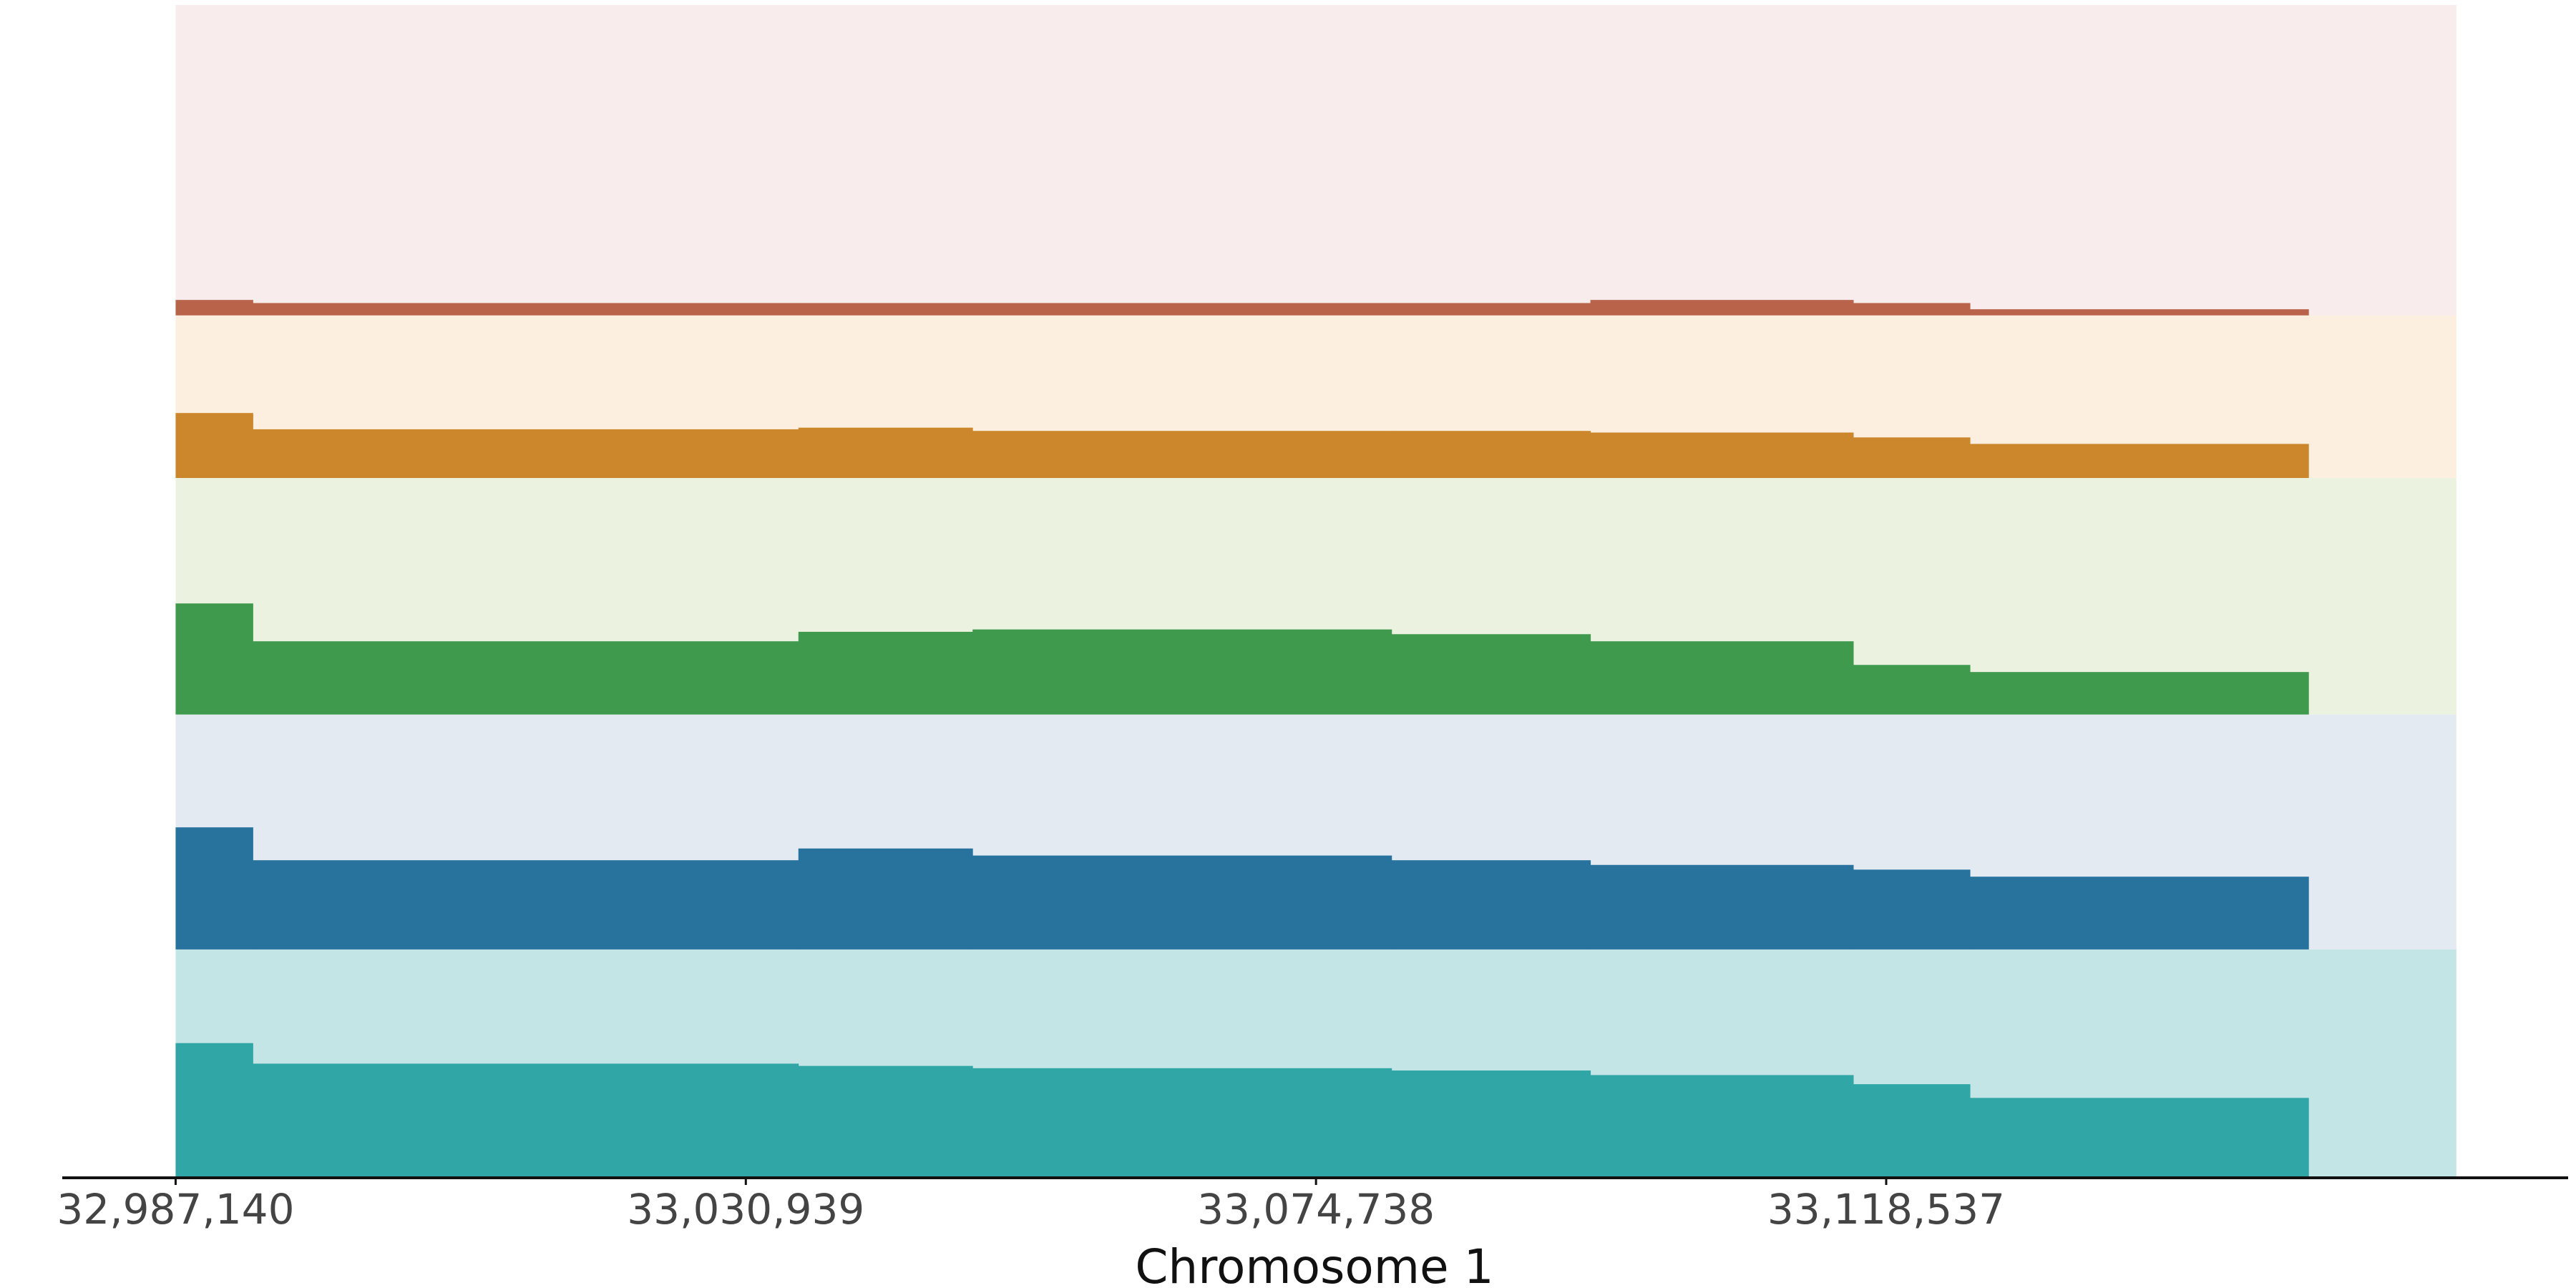 This screenshot has height=1288, width=2576. Describe the element at coordinates (1316, 1209) in the screenshot. I see `x-tick-label: 33,074,738` at that location.